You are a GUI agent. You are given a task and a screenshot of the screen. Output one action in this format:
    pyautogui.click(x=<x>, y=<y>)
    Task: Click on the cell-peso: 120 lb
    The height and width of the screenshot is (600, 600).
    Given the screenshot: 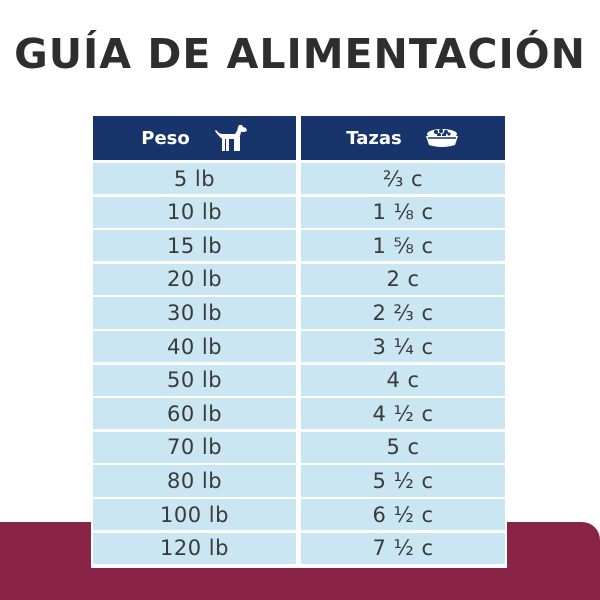 What is the action you would take?
    pyautogui.click(x=194, y=548)
    